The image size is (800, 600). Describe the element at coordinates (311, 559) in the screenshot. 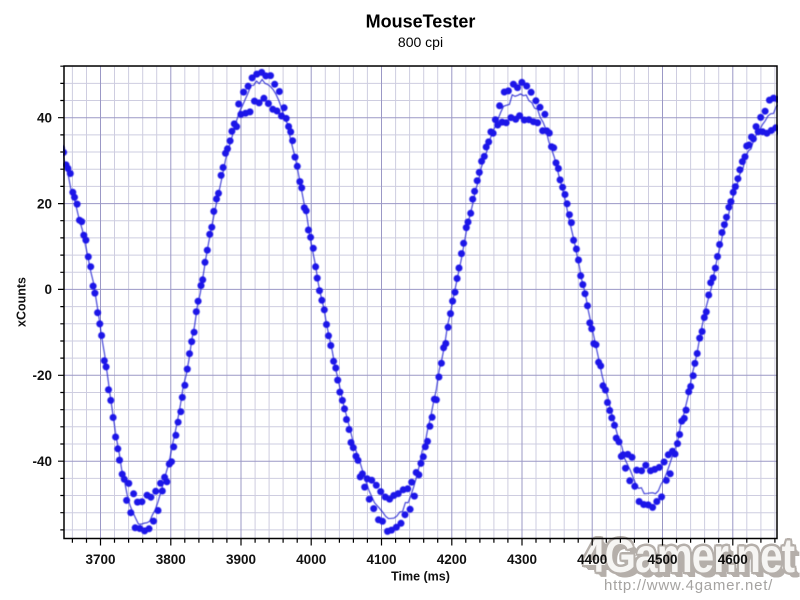

I see `svg-text: 4000` at that location.